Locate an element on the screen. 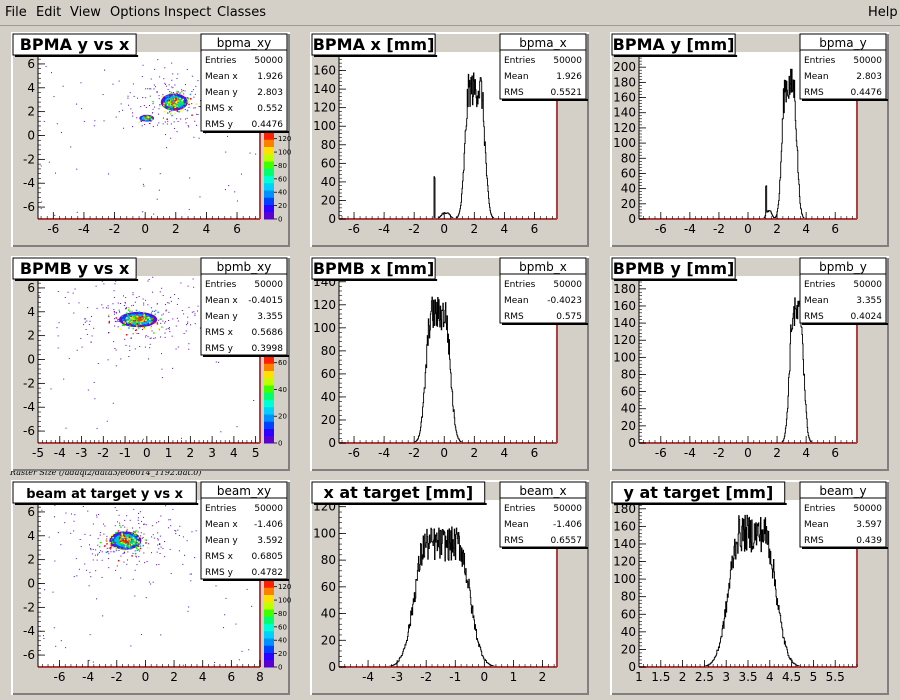 This screenshot has width=900, height=700. menu-inspect: Inspect is located at coordinates (188, 12).